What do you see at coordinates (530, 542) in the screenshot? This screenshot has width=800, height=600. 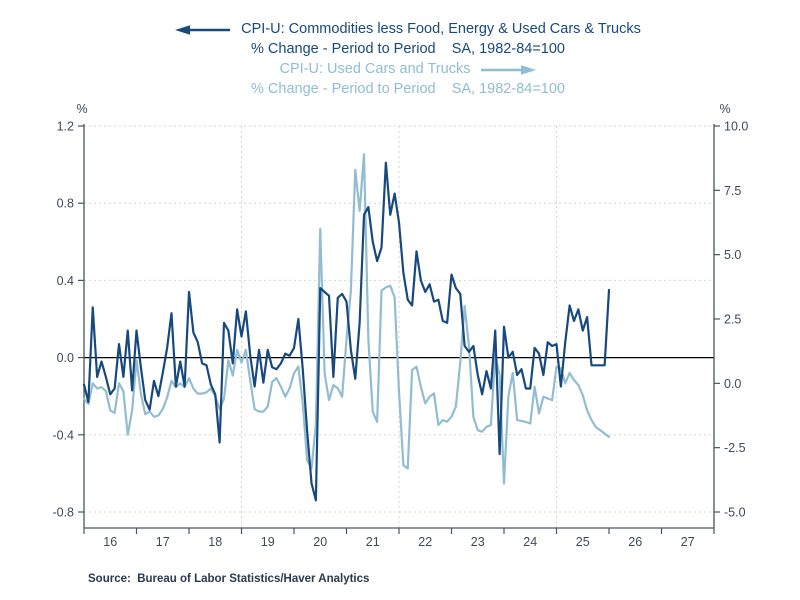 I see `x-axis-year-label: 24` at bounding box center [530, 542].